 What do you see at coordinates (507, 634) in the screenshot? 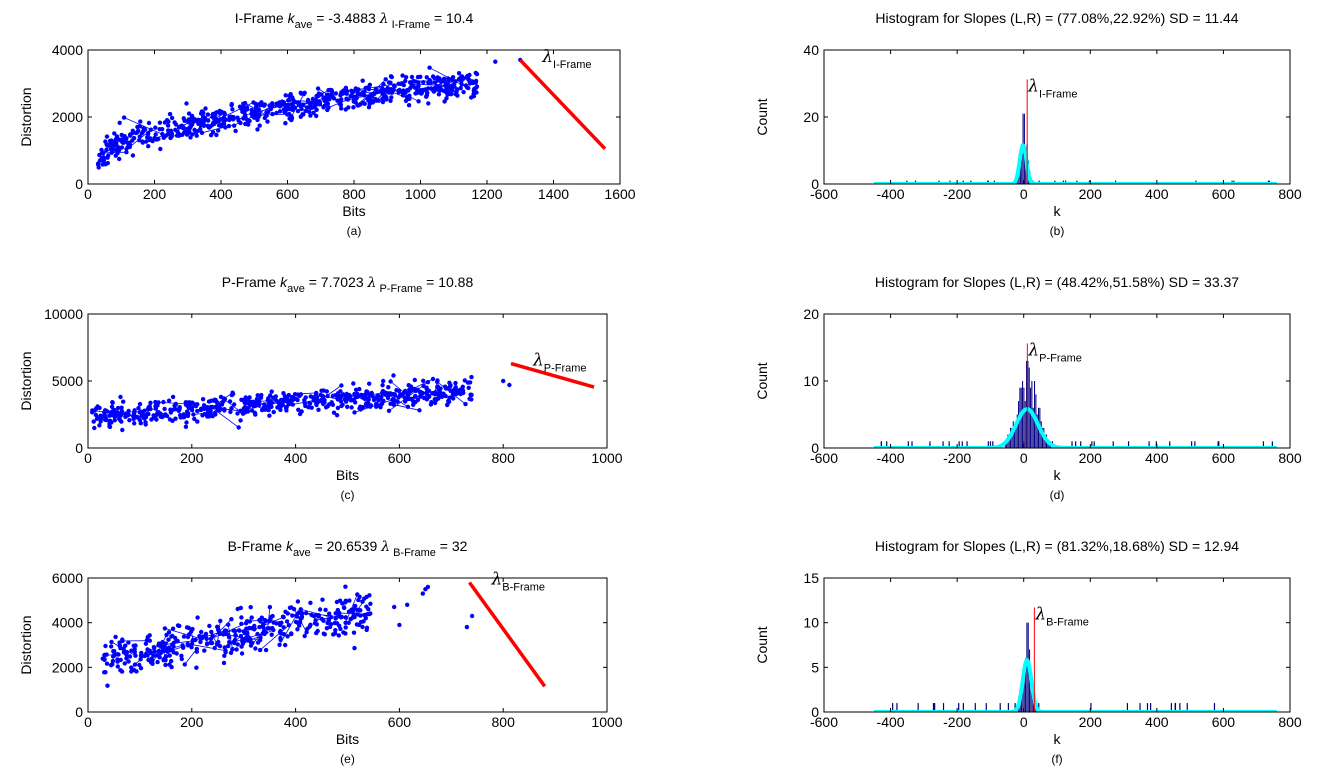
I see `lambda-slope-line` at bounding box center [507, 634].